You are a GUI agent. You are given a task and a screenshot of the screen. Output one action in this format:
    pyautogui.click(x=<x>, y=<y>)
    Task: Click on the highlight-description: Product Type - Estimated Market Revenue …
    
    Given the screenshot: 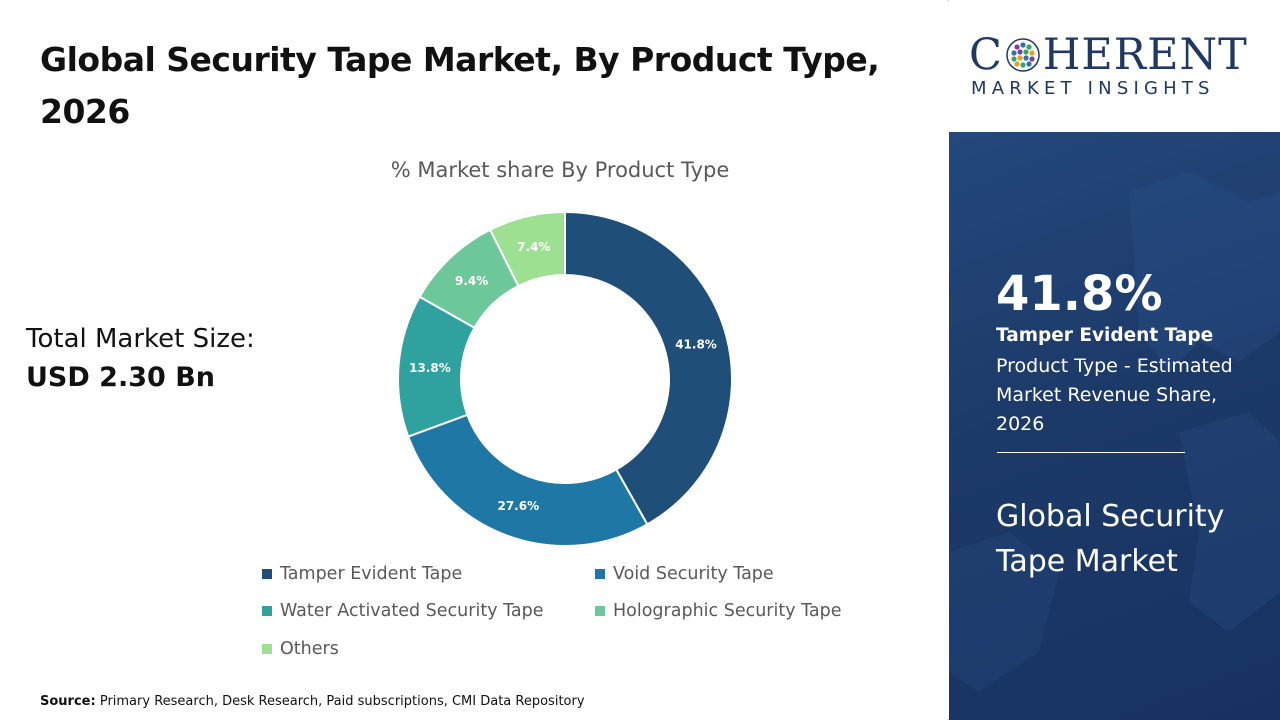 What is the action you would take?
    pyautogui.click(x=1114, y=395)
    